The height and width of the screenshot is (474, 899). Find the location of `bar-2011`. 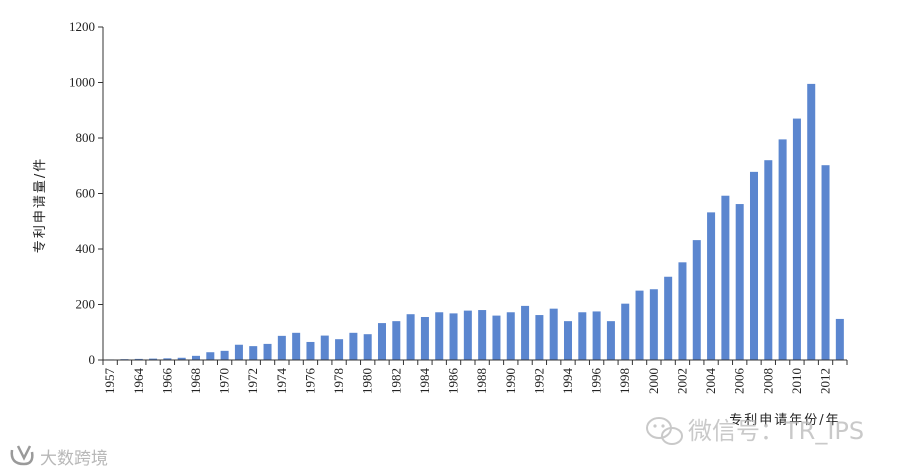

bar-2011 is located at coordinates (811, 221).